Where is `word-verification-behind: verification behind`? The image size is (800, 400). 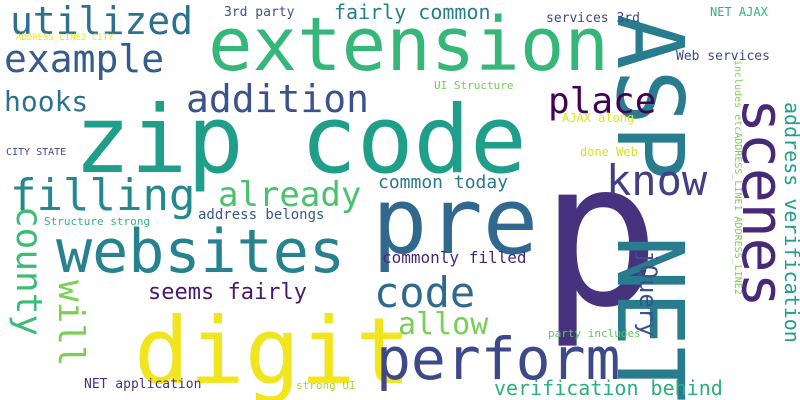
word-verification-behind: verification behind is located at coordinates (608, 388).